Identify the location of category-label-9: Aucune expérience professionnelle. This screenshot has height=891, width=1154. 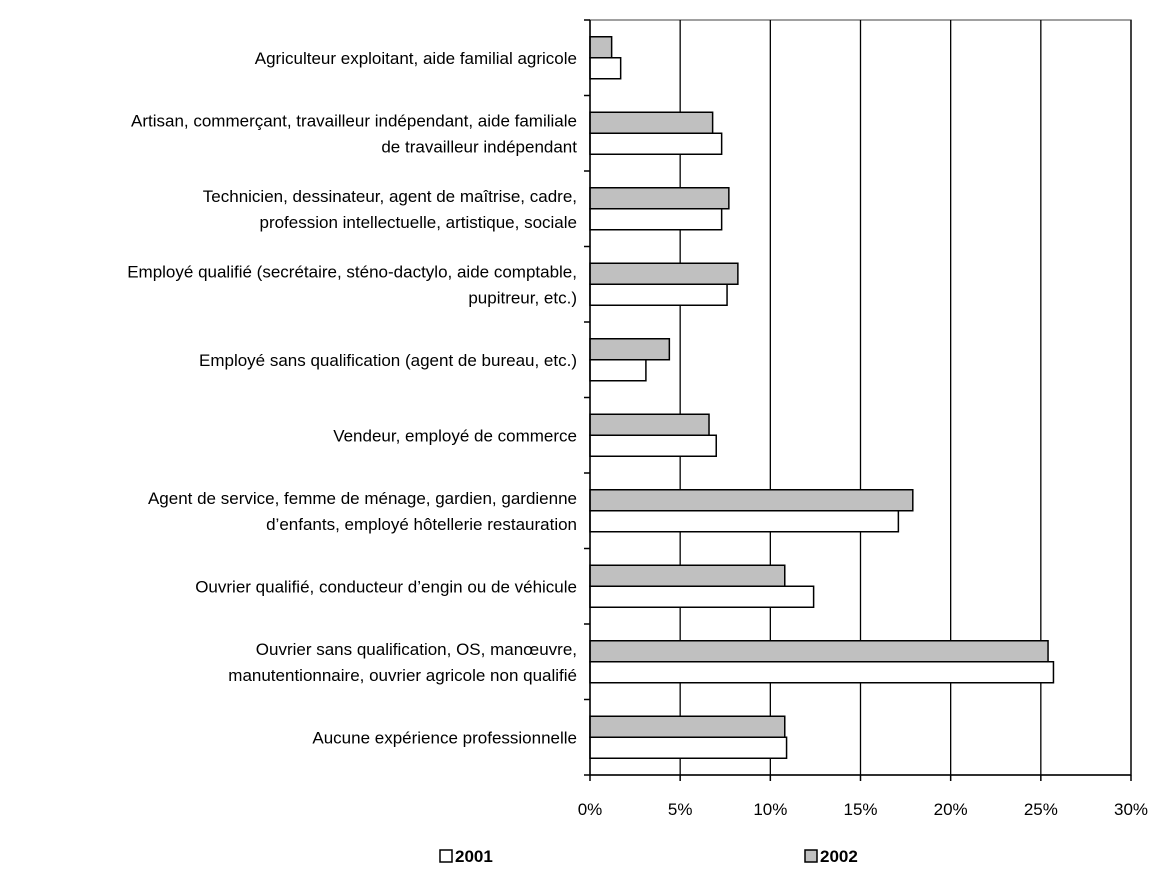
(444, 737).